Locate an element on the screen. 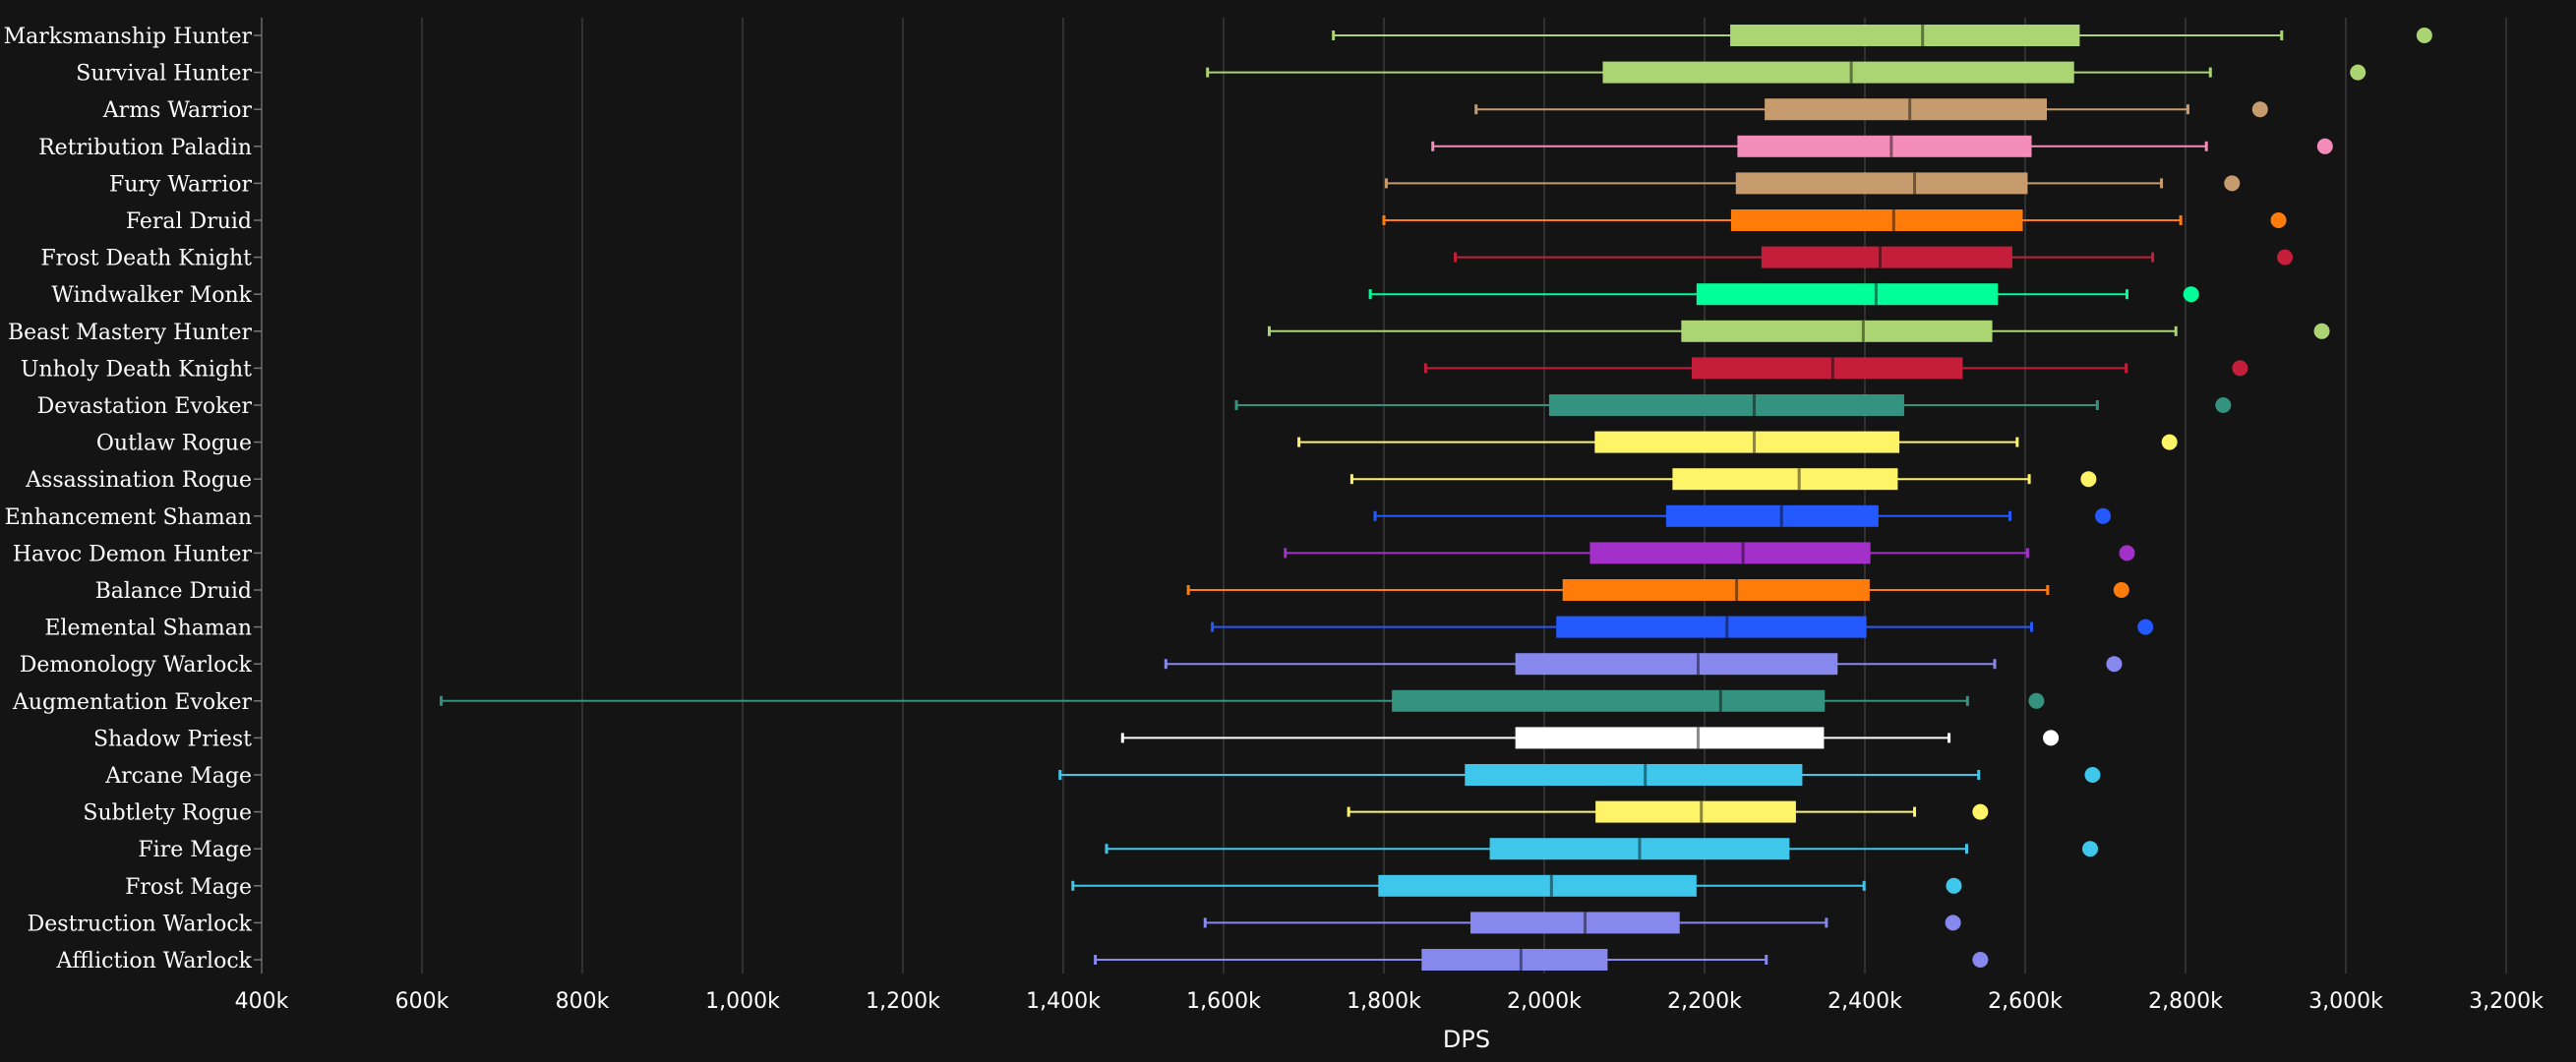 This screenshot has height=1062, width=2576. category-label: Assassination Rogue is located at coordinates (138, 480).